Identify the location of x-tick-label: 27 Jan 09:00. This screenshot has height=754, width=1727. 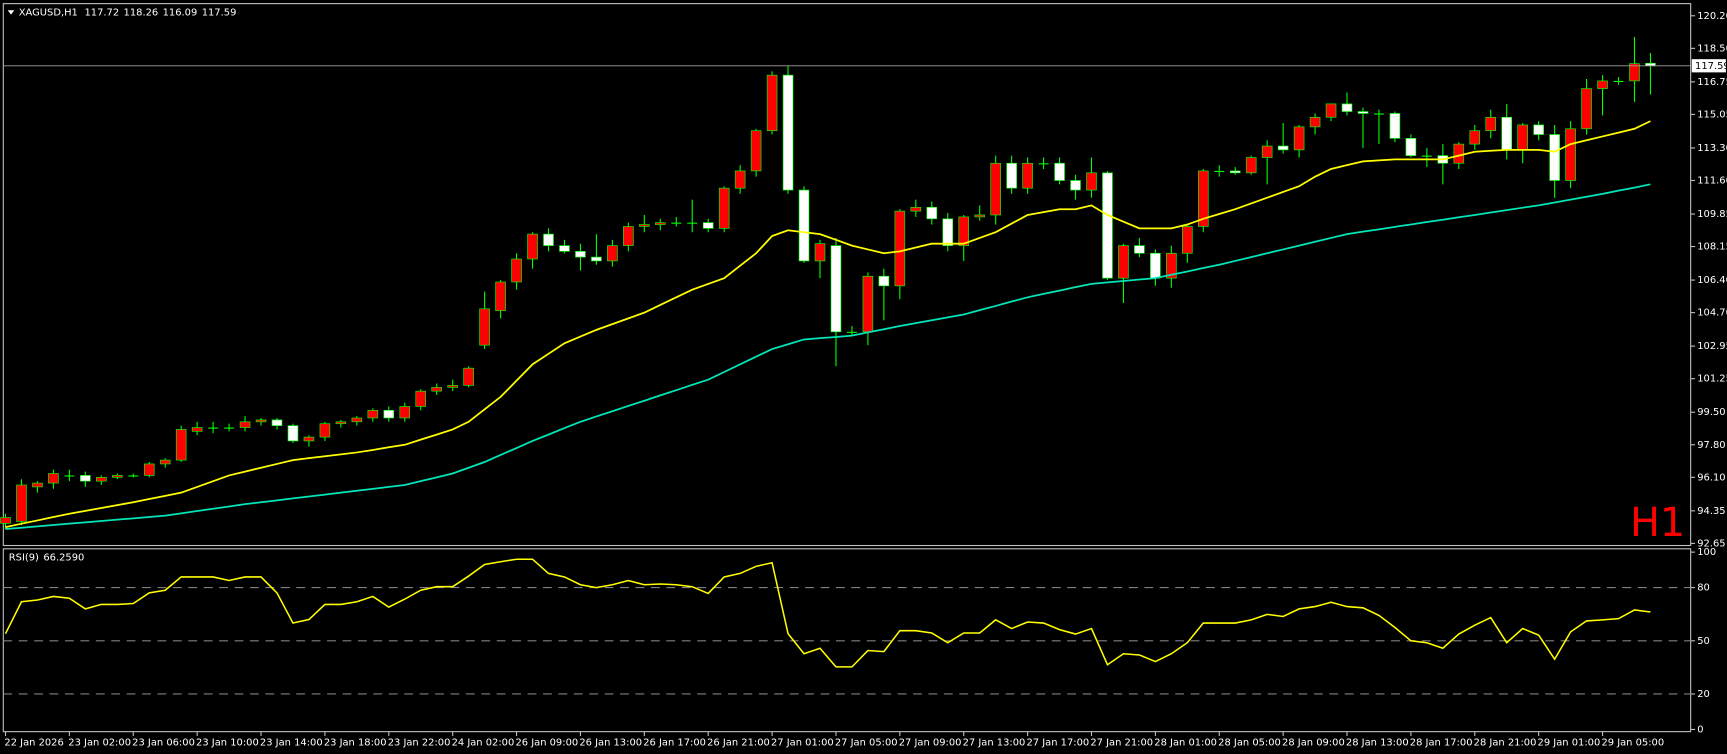
(930, 743).